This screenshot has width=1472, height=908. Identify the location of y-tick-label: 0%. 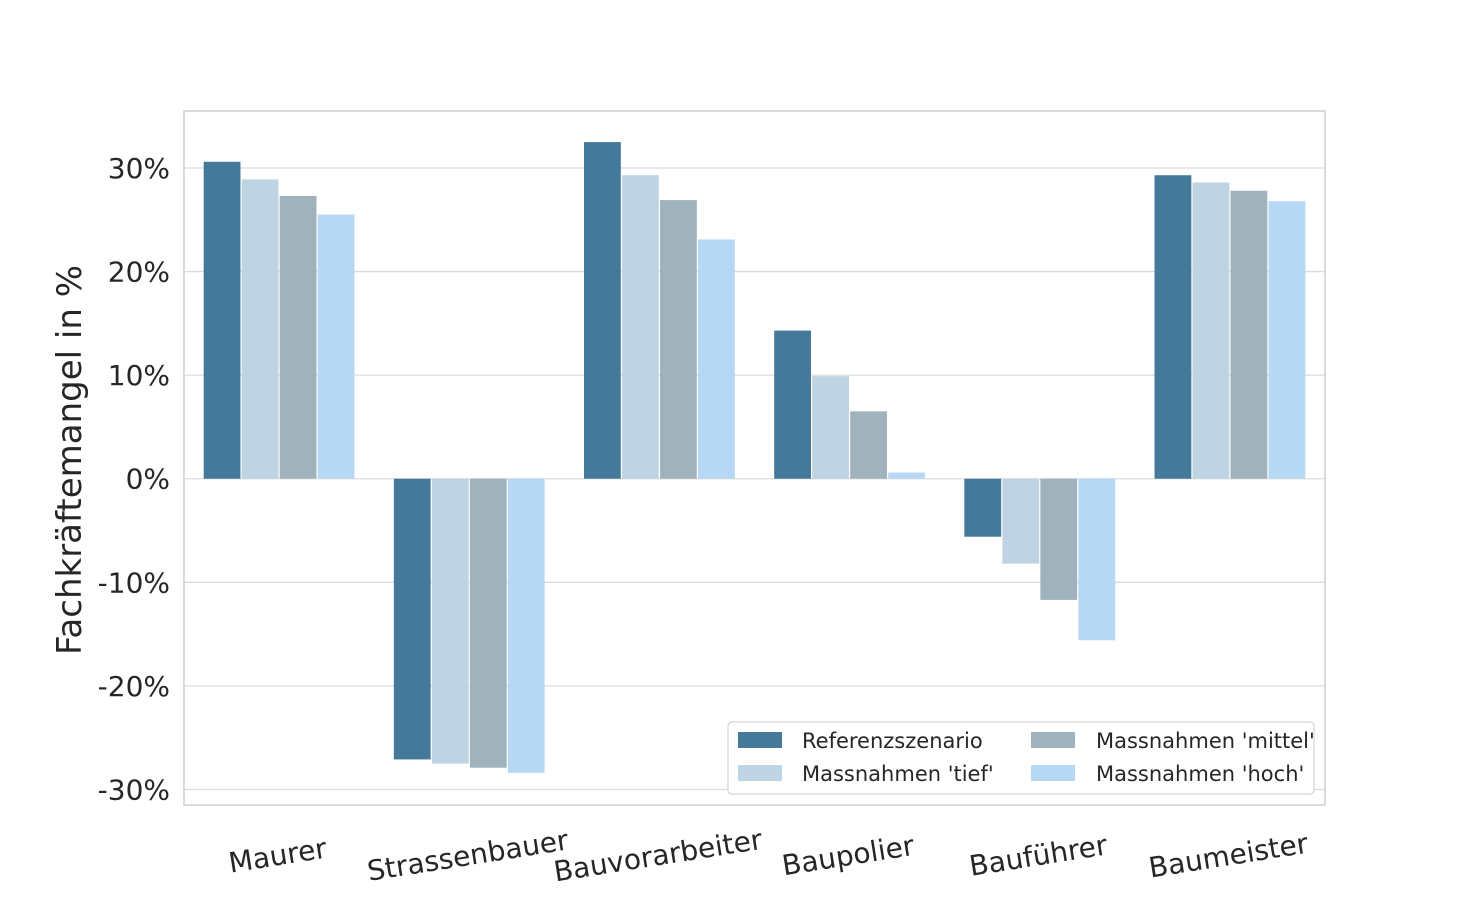
(148, 479).